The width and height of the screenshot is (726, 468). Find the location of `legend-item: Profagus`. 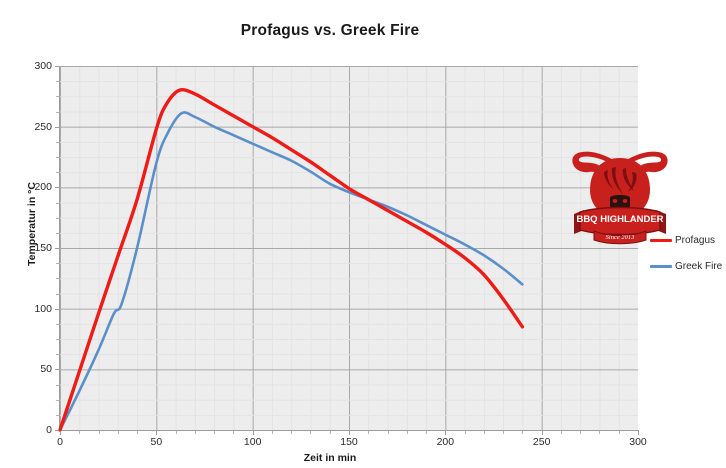

legend-item: Profagus is located at coordinates (688, 240).